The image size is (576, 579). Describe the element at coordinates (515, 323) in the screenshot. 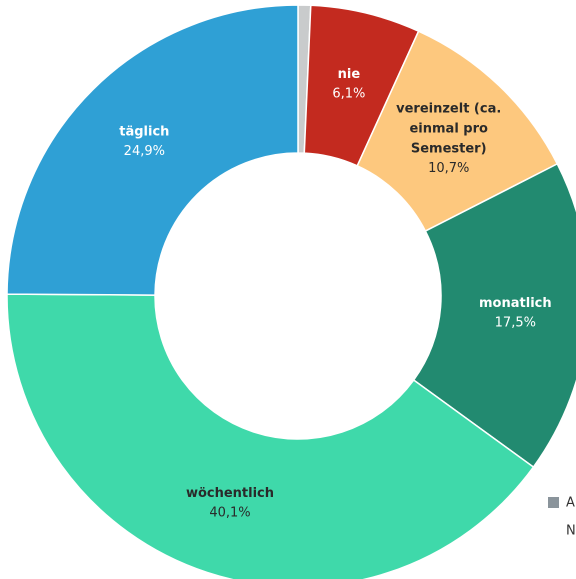

I see `value-label: 17,5%` at that location.